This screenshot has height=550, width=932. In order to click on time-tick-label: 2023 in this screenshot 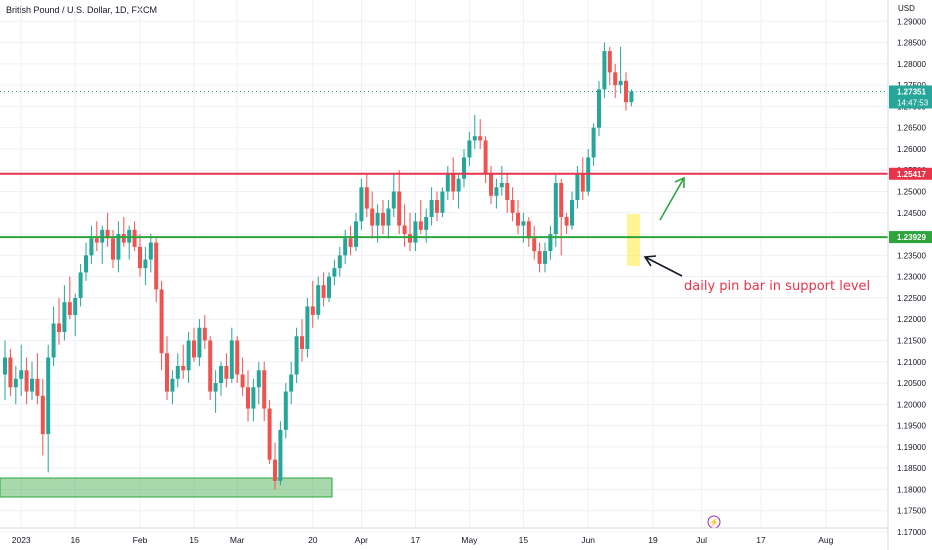, I will do `click(21, 540)`.